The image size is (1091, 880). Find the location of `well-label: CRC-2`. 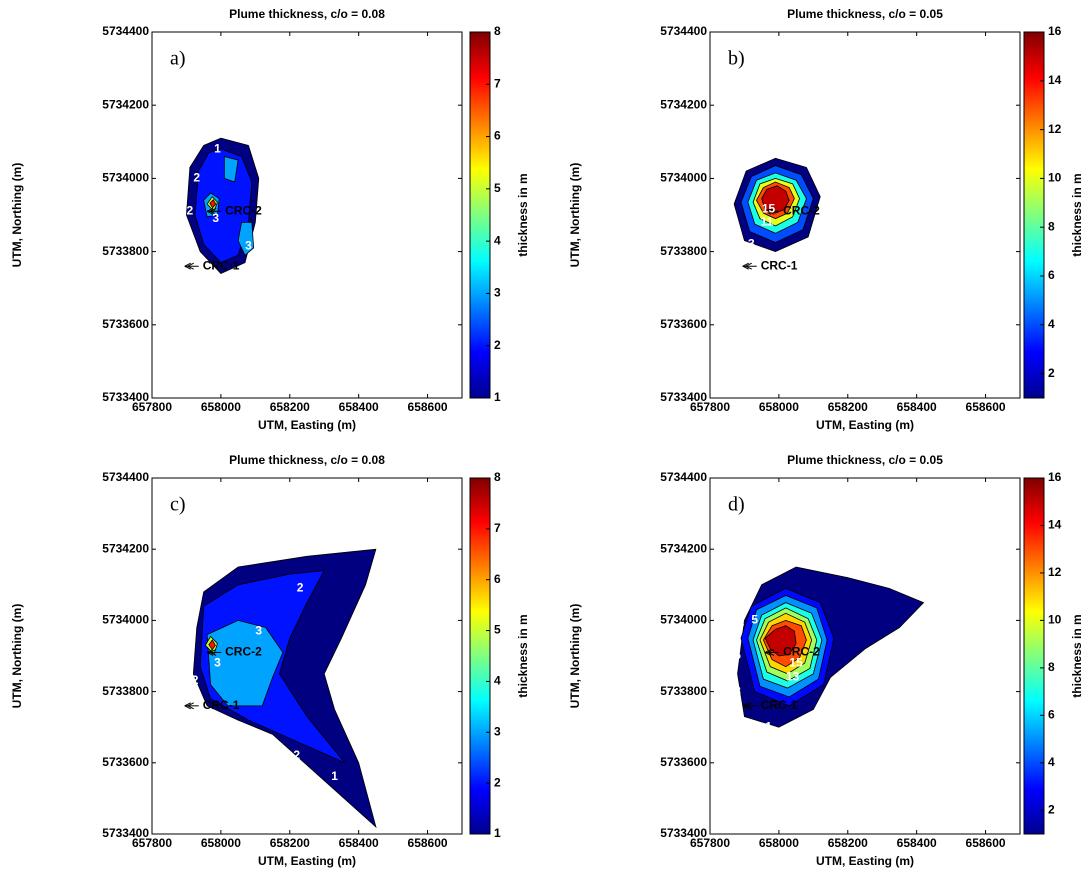

well-label: CRC-2 is located at coordinates (801, 652).